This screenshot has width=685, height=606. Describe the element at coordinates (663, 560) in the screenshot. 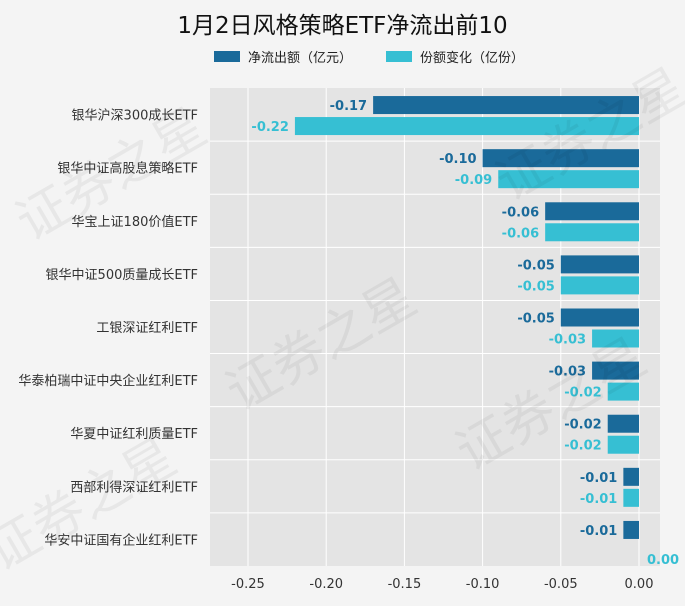

I see `data-label-share-change: 0.00` at that location.